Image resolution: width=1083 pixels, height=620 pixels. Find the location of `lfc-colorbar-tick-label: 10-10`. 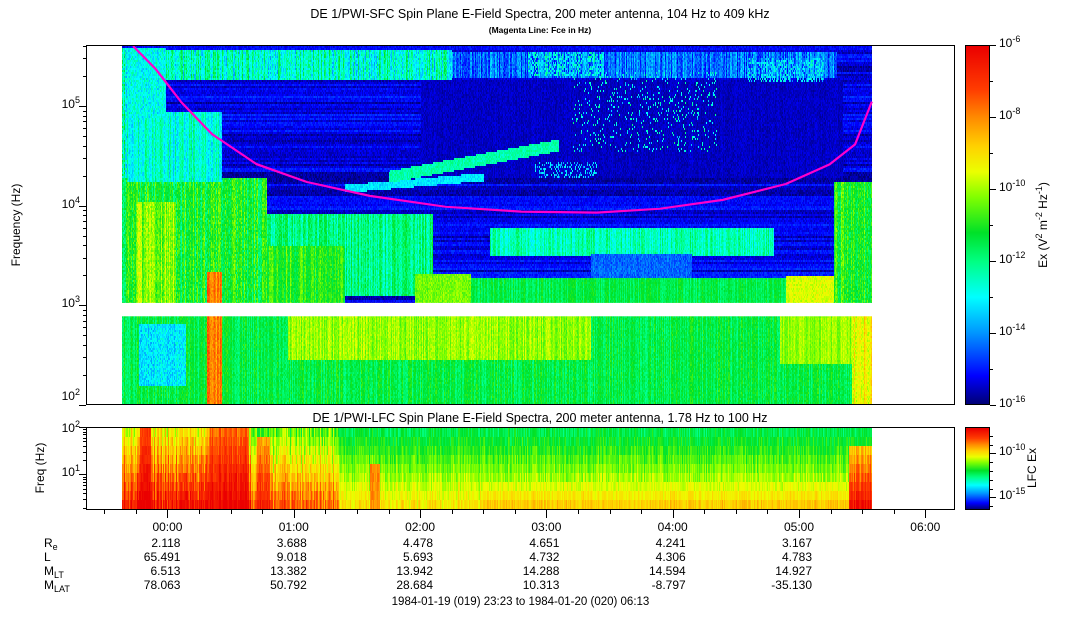

lfc-colorbar-tick-label: 10-10 is located at coordinates (1012, 450).